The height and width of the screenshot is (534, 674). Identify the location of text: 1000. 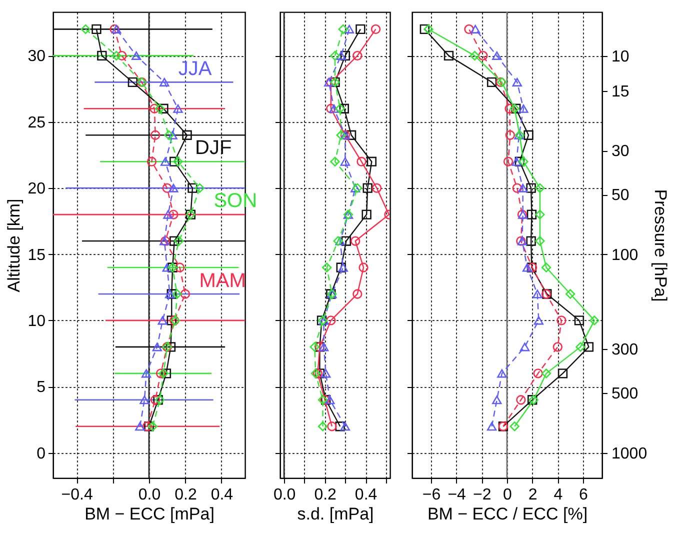
(630, 453).